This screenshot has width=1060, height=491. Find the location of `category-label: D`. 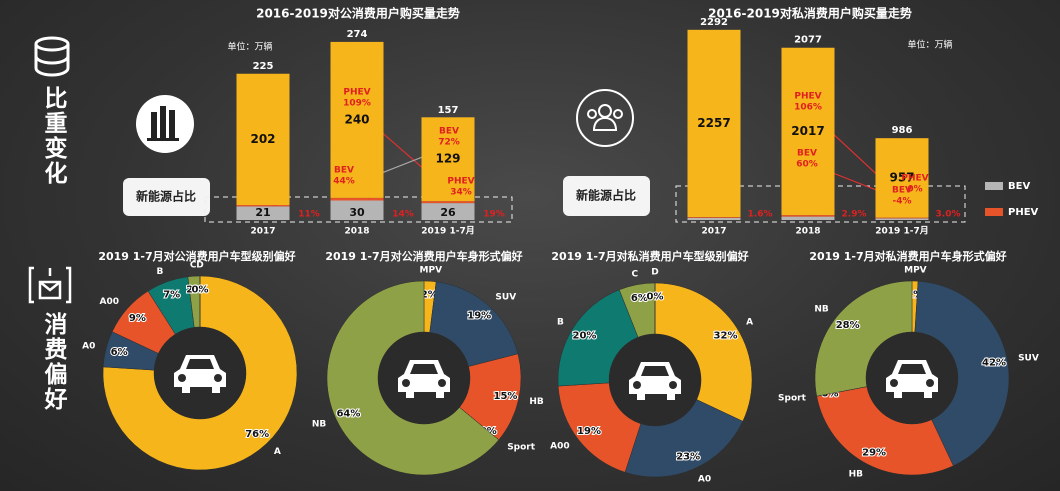

category-label: D is located at coordinates (199, 266).